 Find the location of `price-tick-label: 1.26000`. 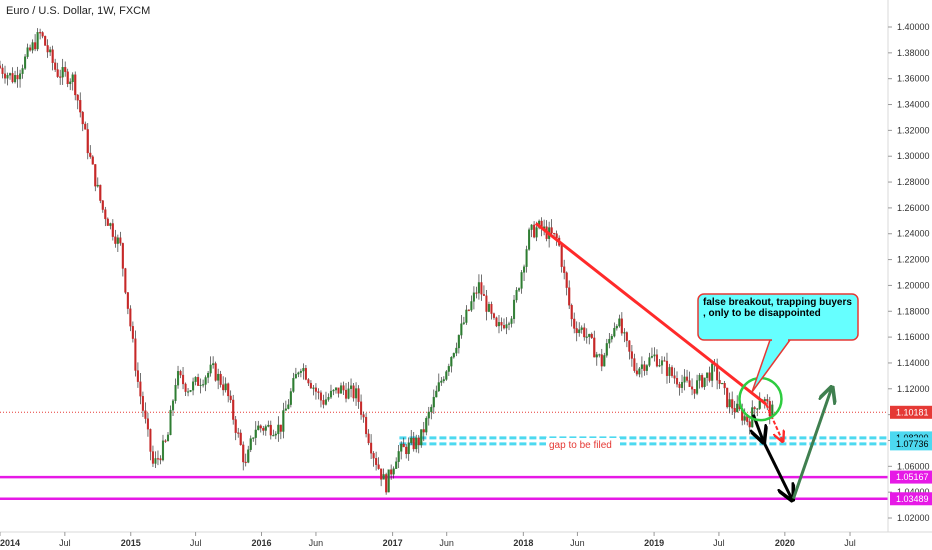

price-tick-label: 1.26000 is located at coordinates (913, 208).